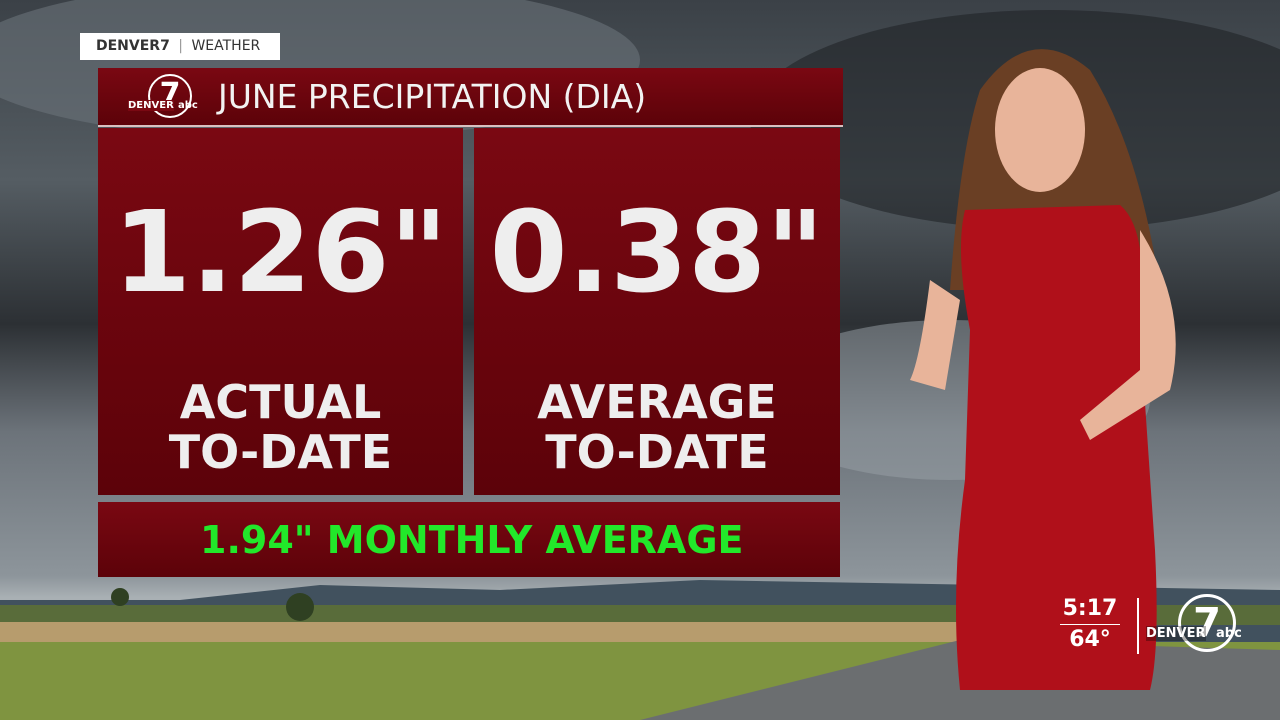  I want to click on bug-section: WEATHER, so click(226, 46).